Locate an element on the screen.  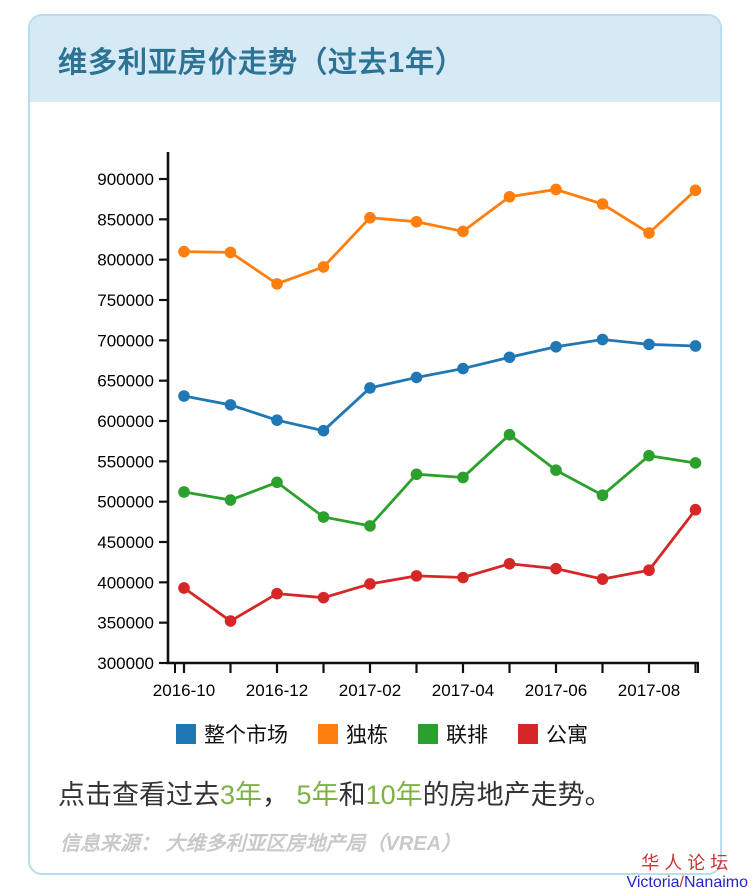
chart-legend: 整个市场 独栋 联排 公寓 is located at coordinates (382, 734).